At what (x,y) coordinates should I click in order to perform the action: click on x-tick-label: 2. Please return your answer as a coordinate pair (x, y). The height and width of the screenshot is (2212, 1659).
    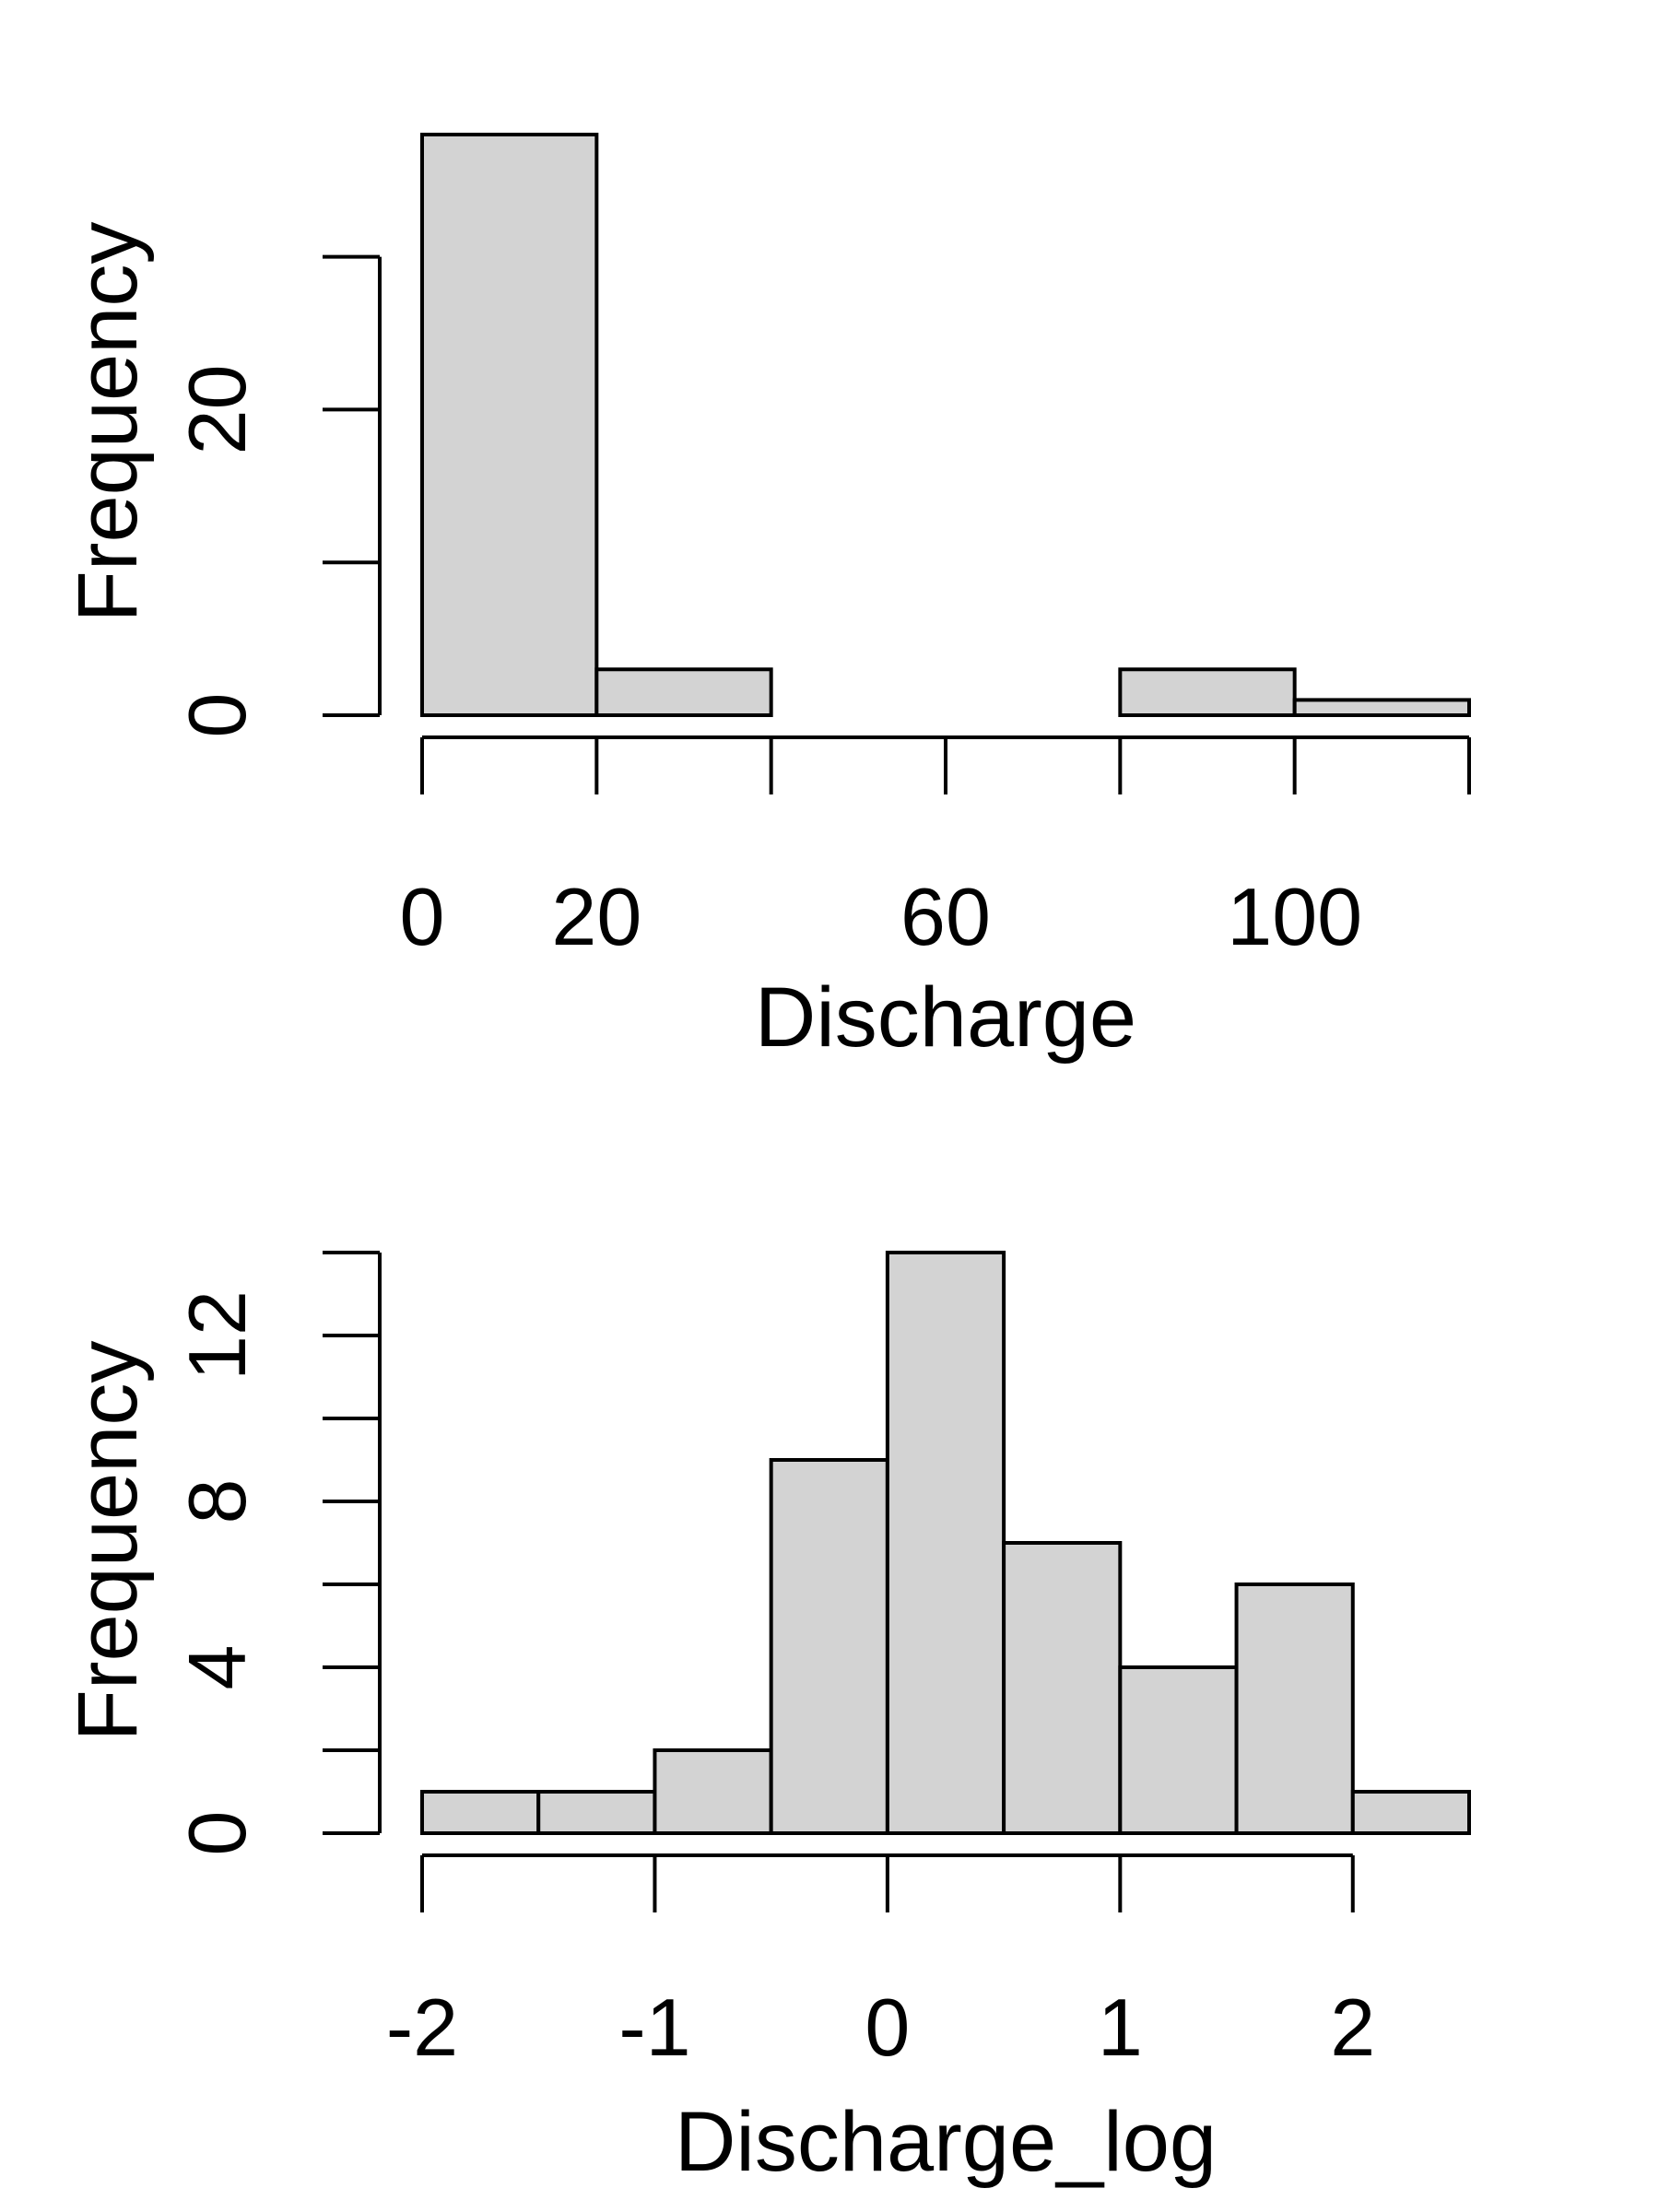
    Looking at the image, I should click on (1352, 2027).